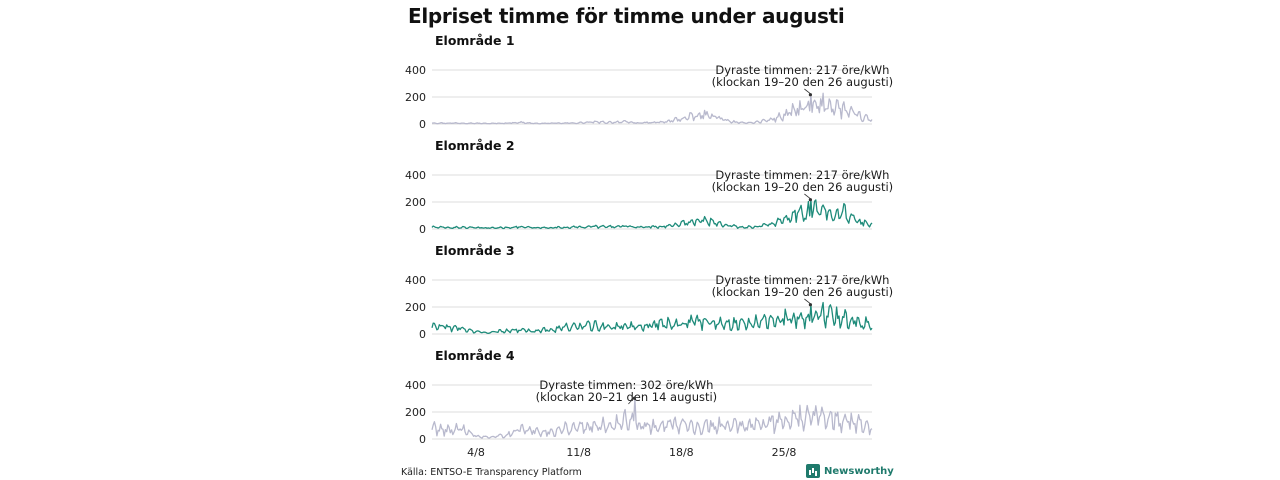 The height and width of the screenshot is (480, 1280). I want to click on x-tick-label: 11/8, so click(578, 452).